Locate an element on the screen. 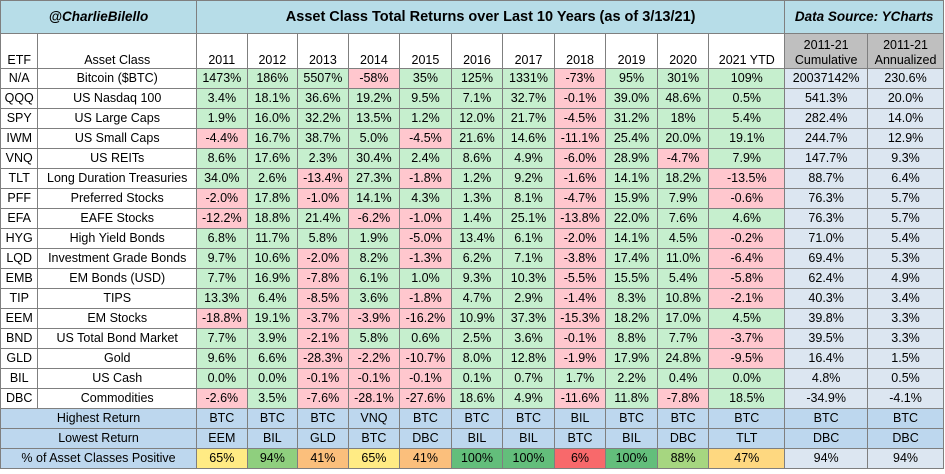 This screenshot has width=945, height=474. lowest-return-label: Lowest Return is located at coordinates (99, 438).